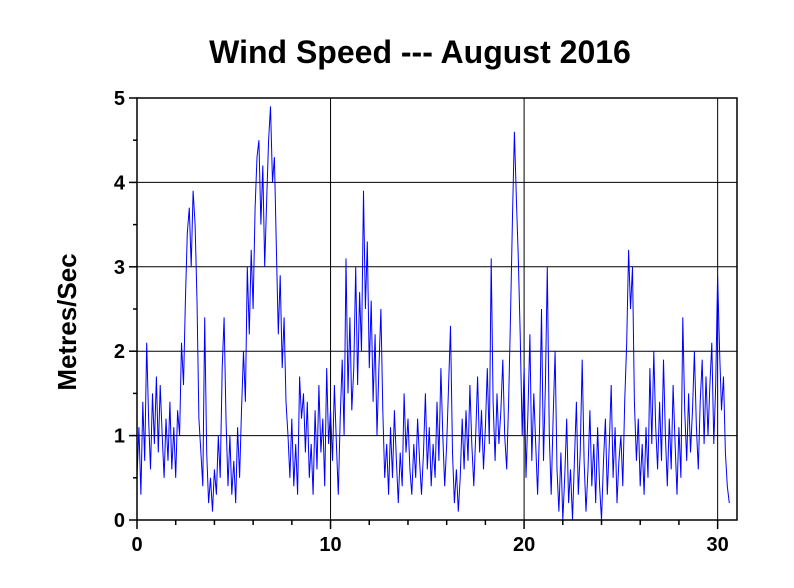  I want to click on x-tick-label: 30, so click(718, 545).